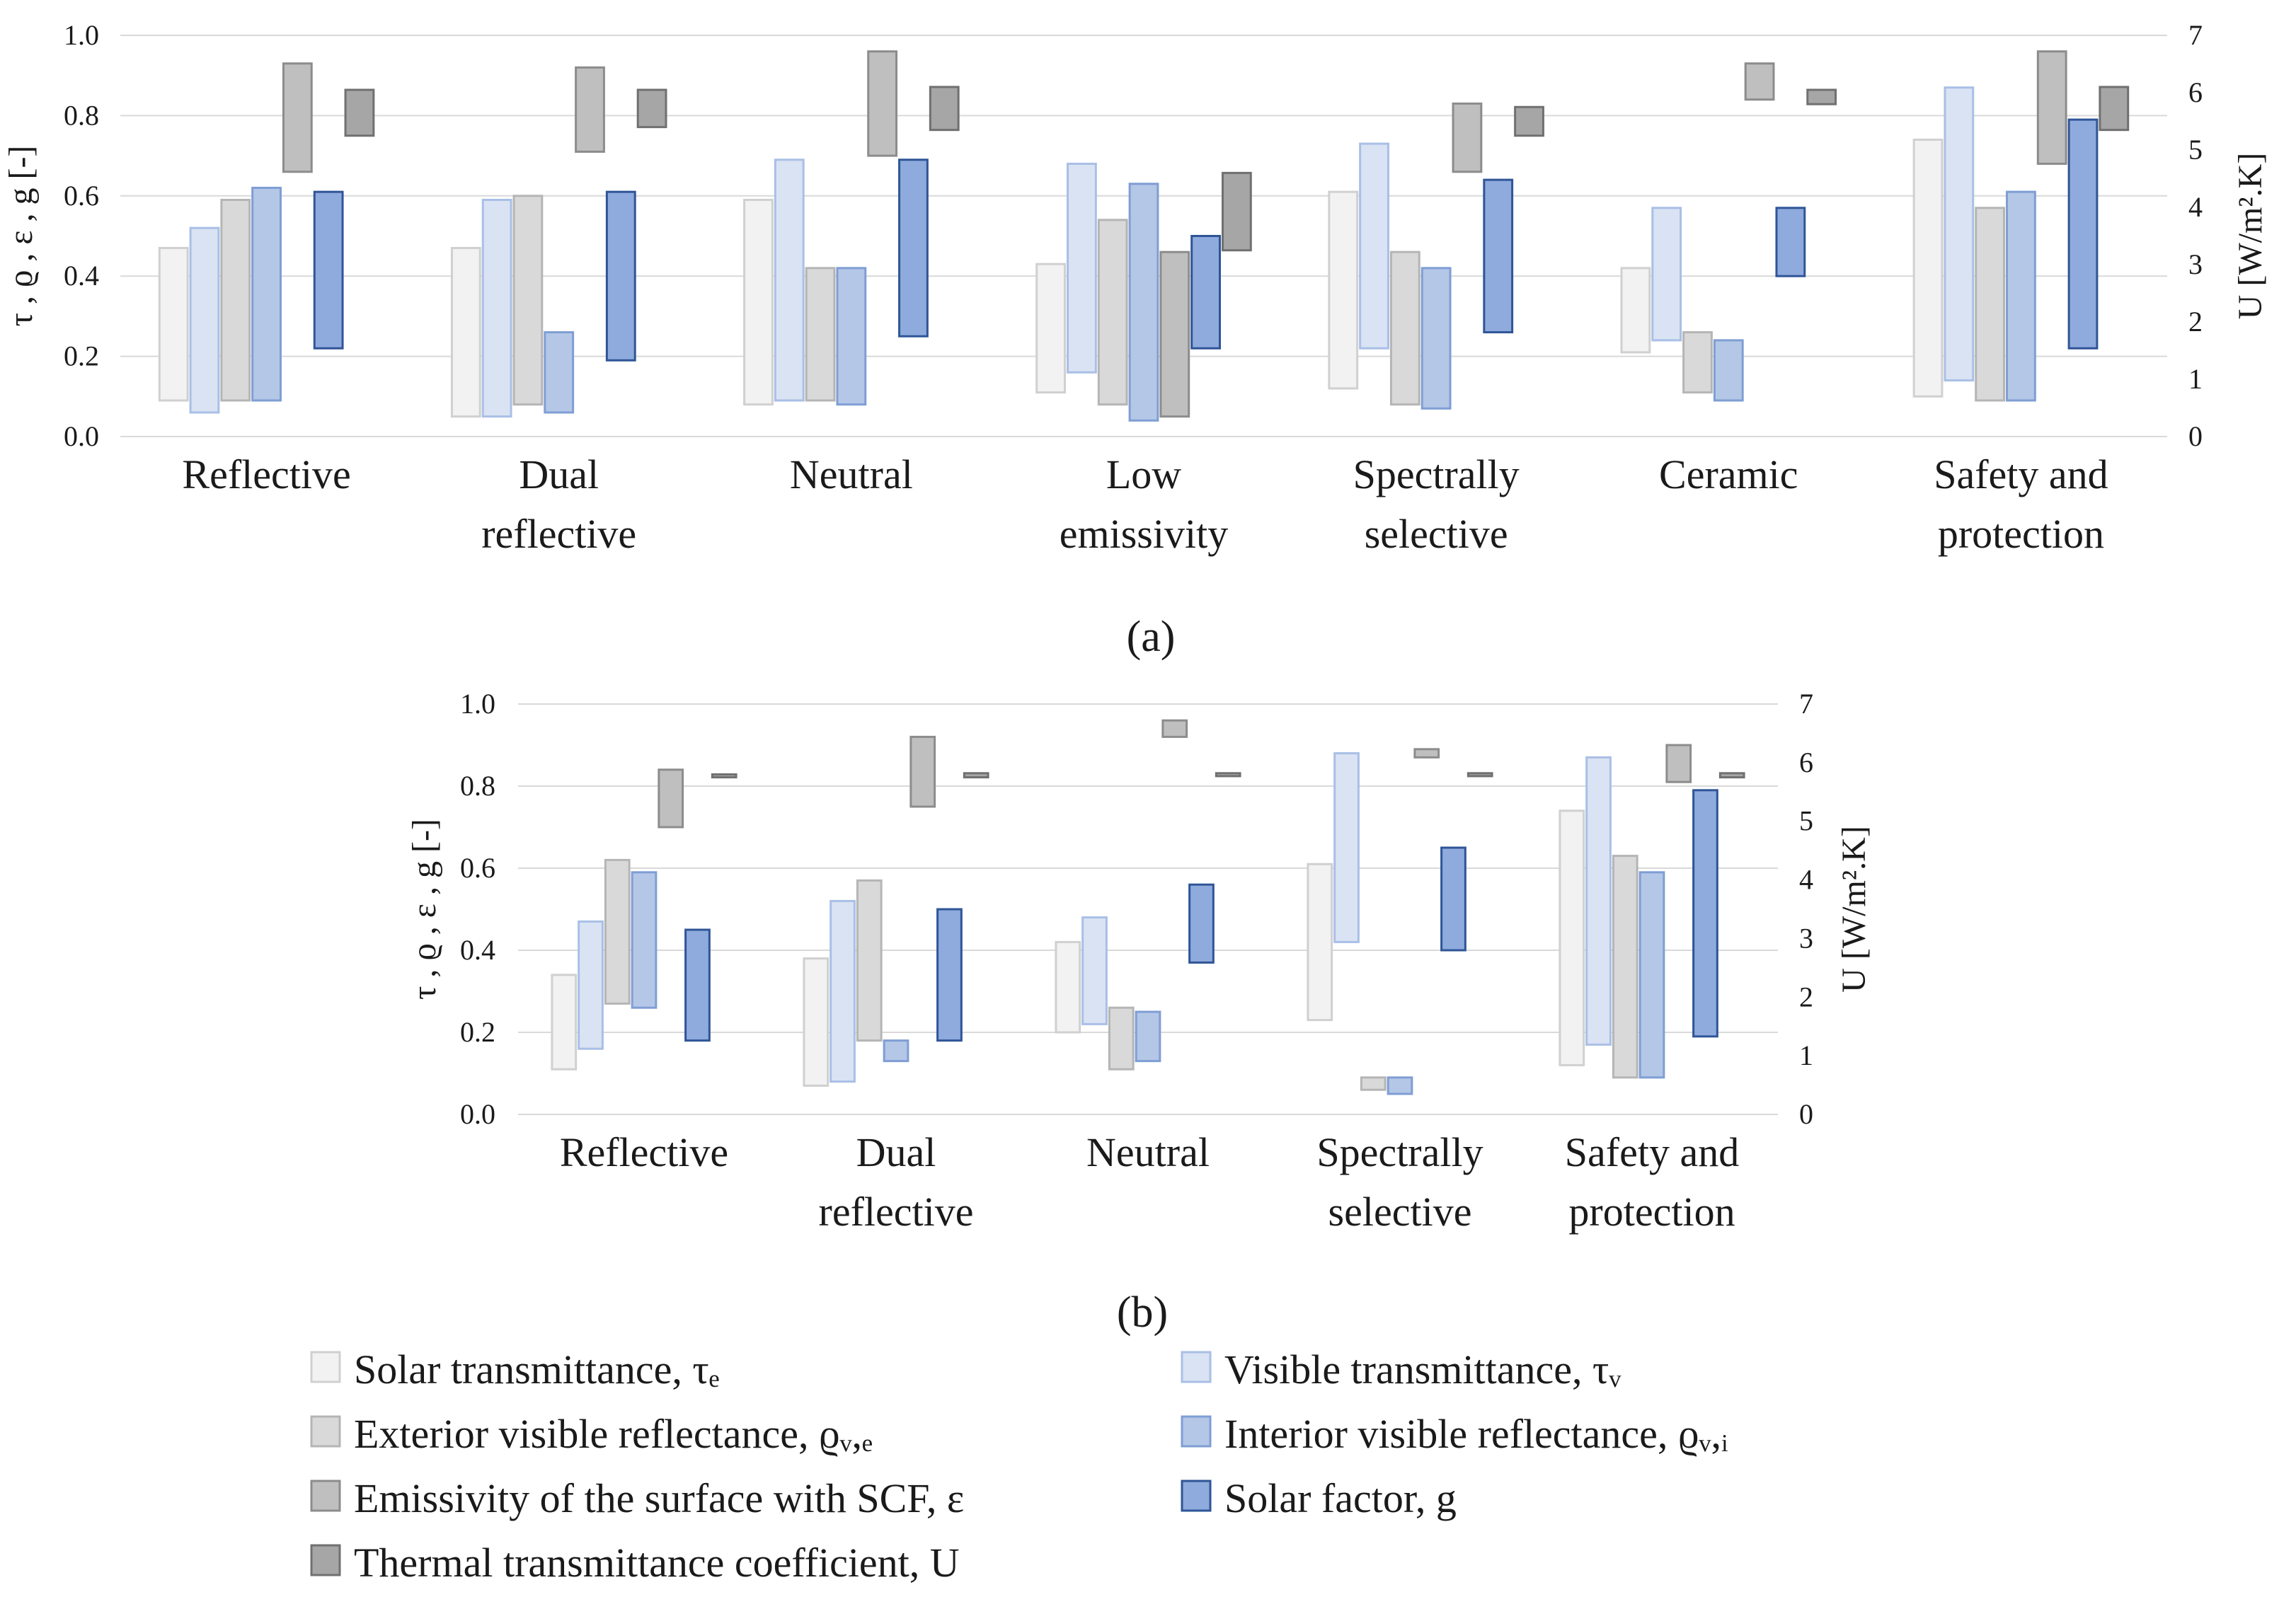 This screenshot has width=2296, height=1609. Describe the element at coordinates (1151, 637) in the screenshot. I see `panel-label: (a)` at that location.